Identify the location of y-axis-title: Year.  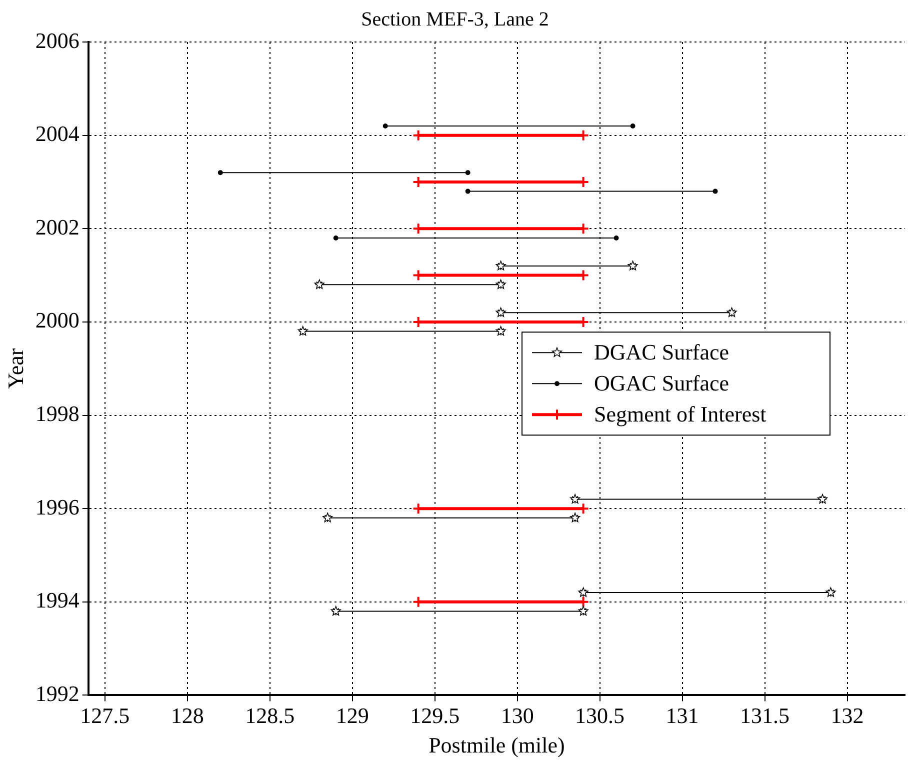
(15, 368).